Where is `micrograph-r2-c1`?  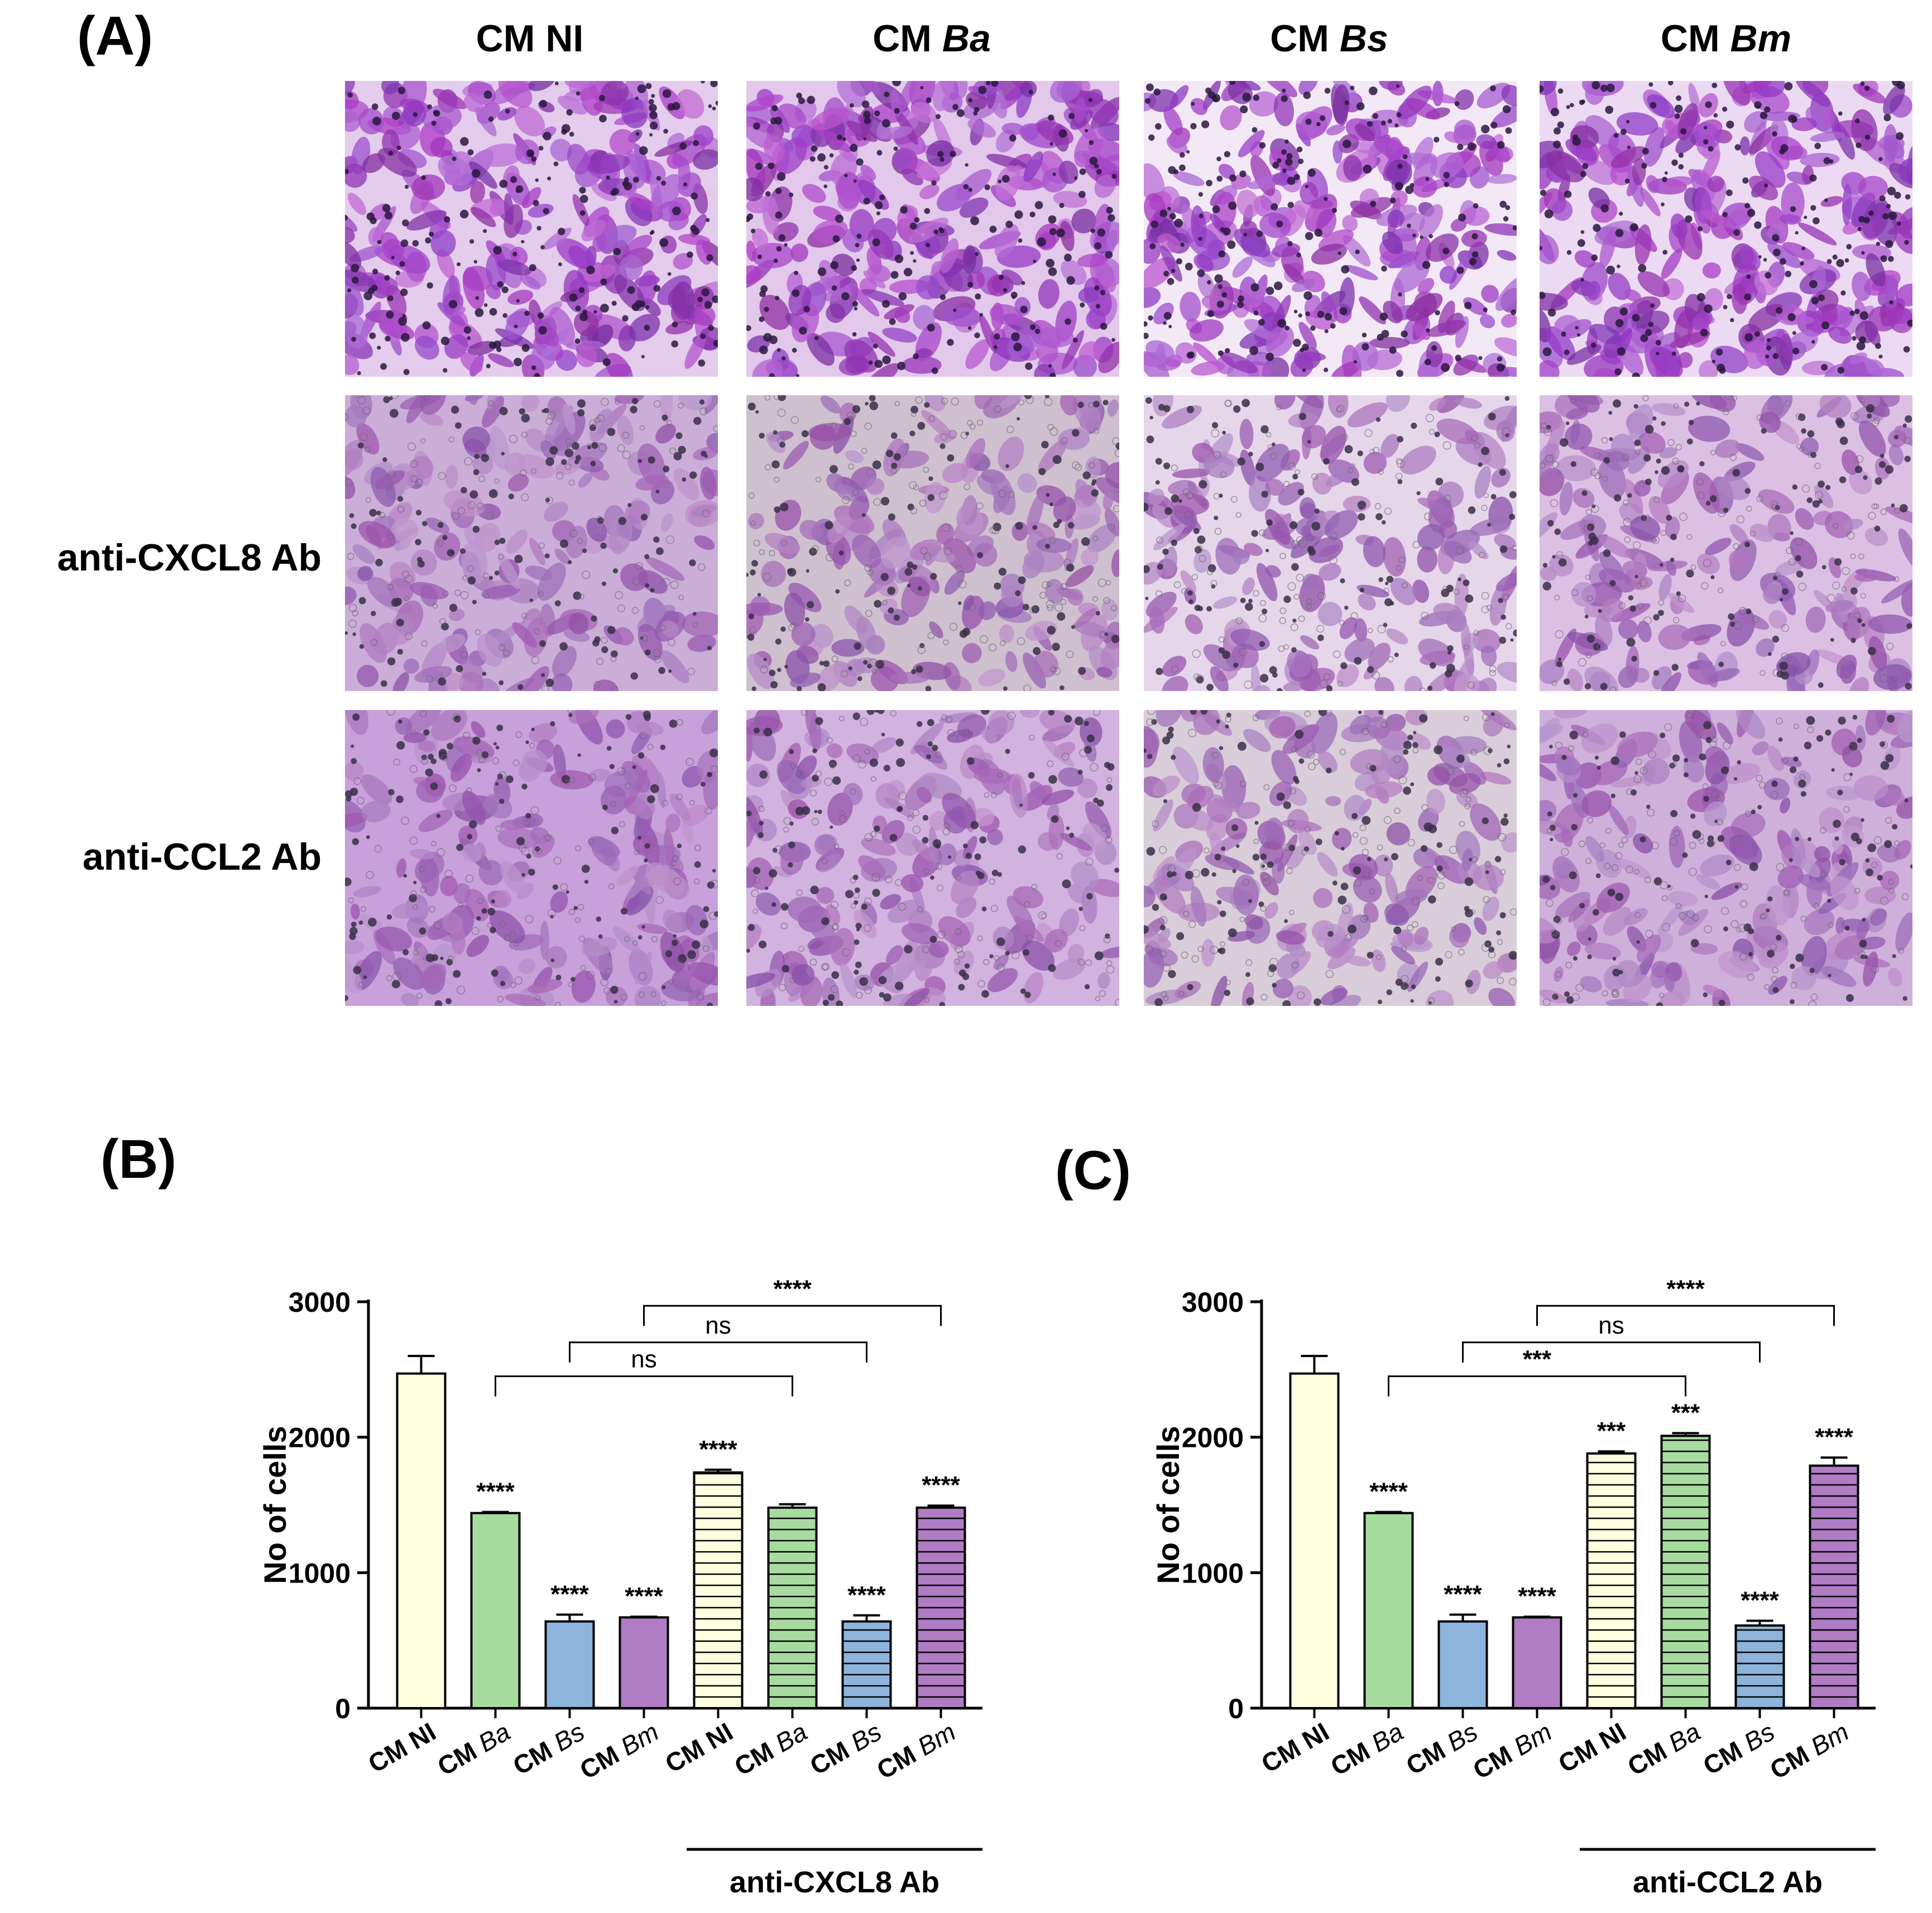 micrograph-r2-c1 is located at coordinates (531, 543).